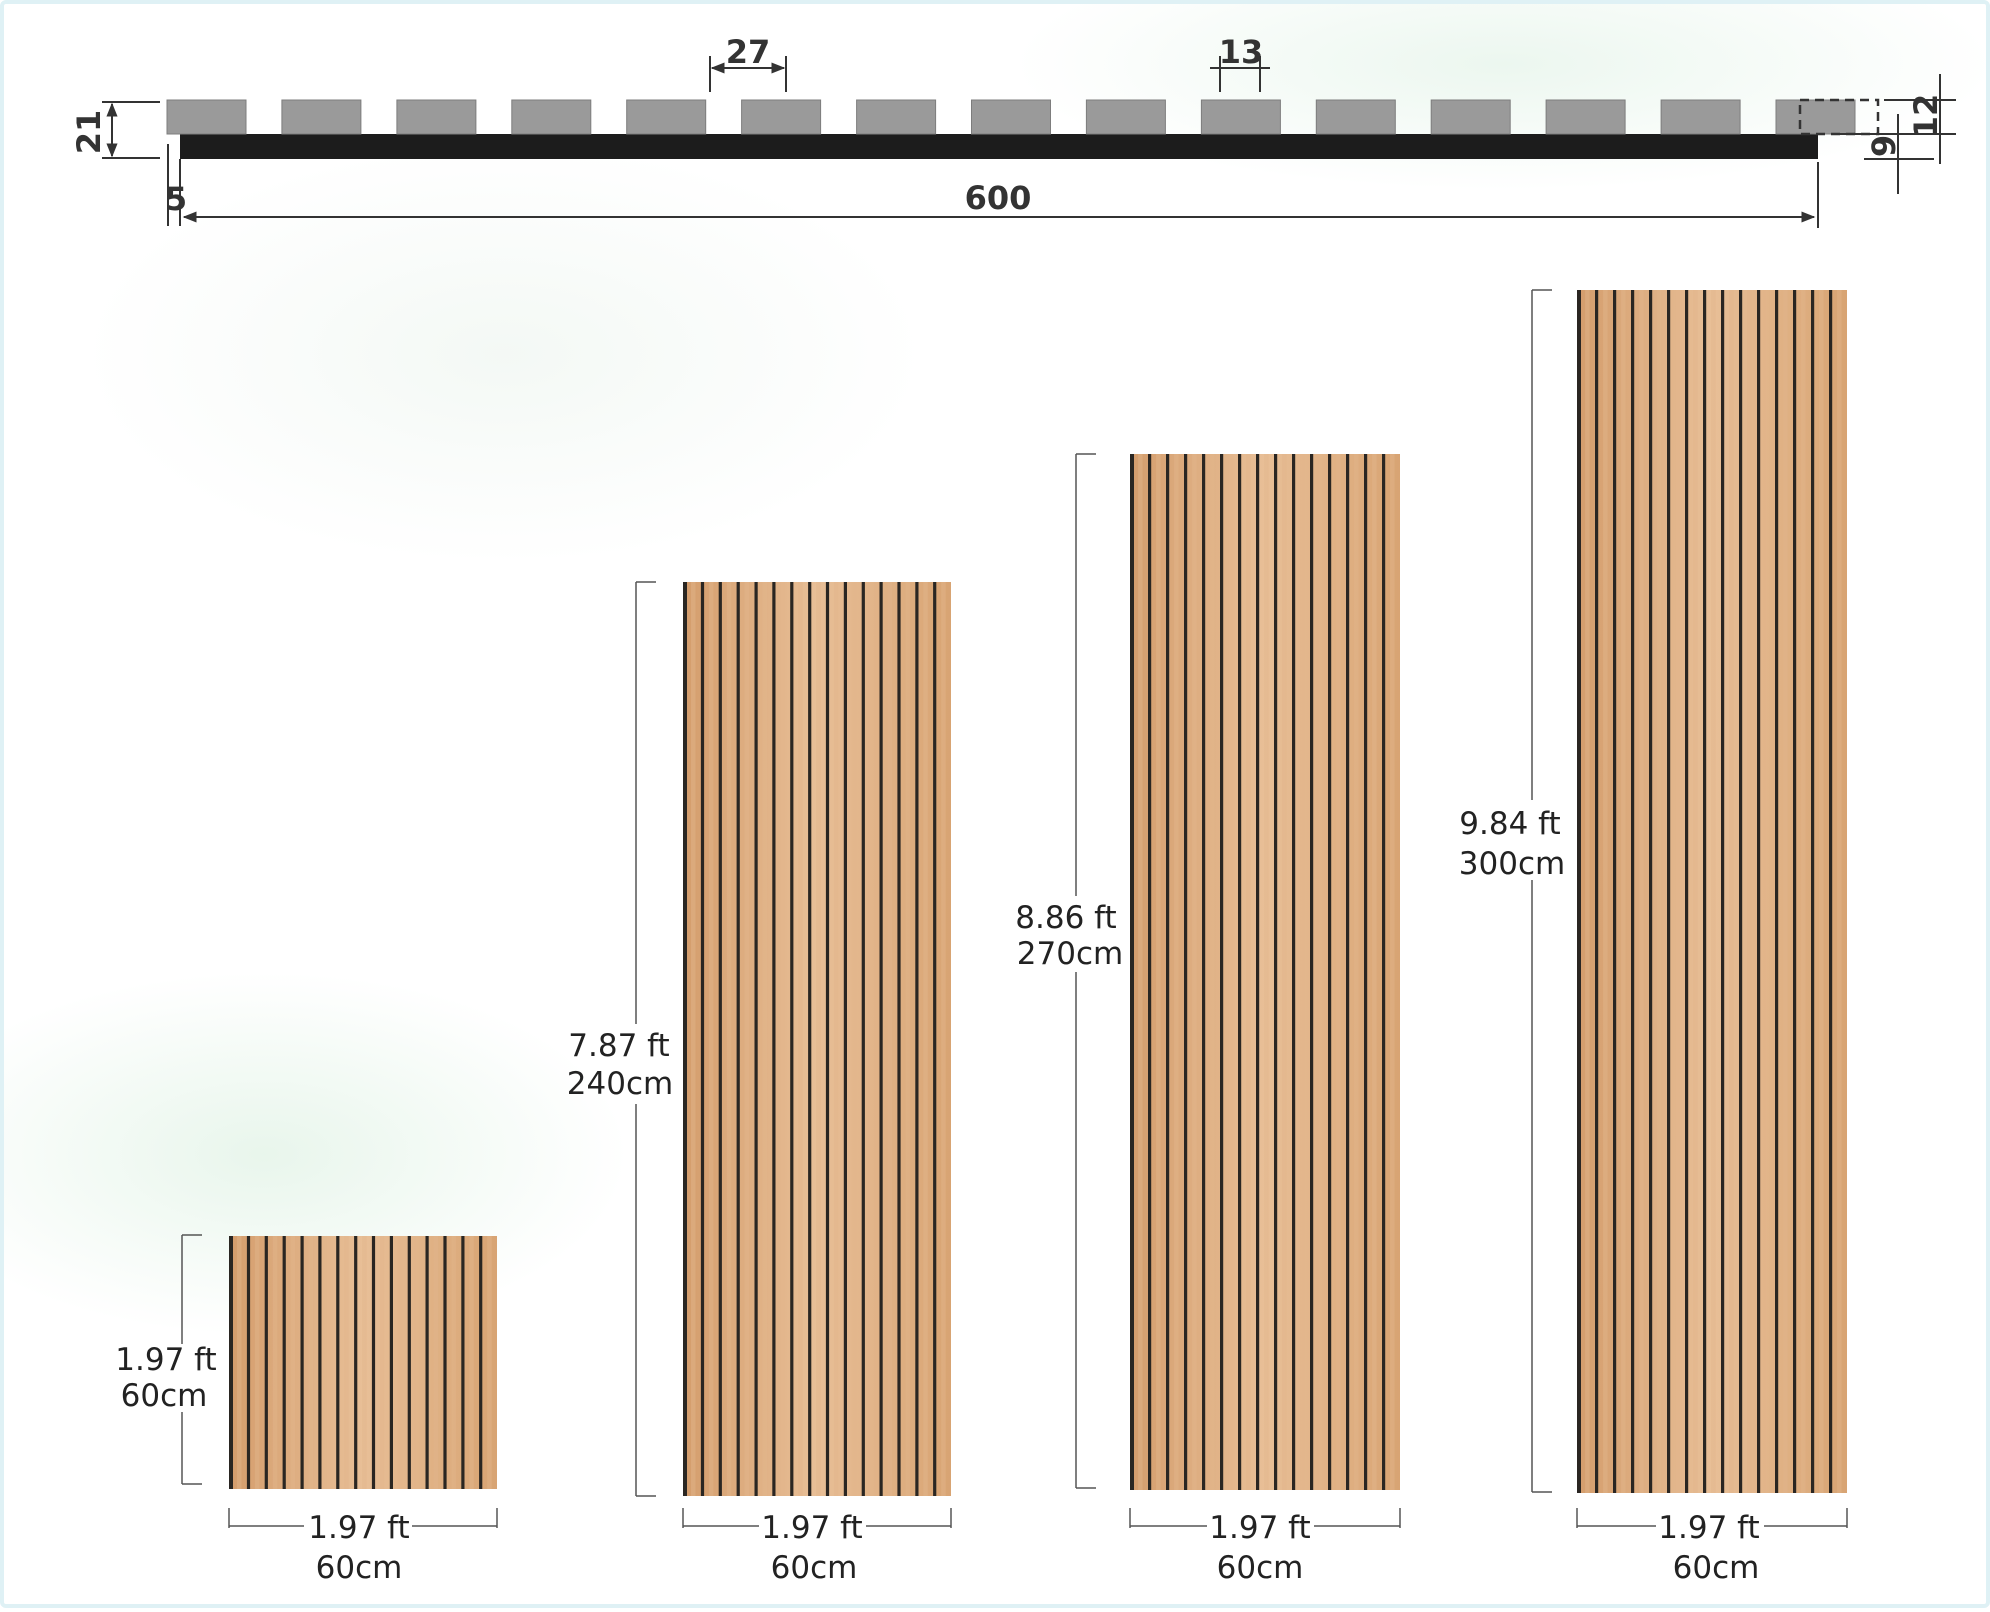  Describe the element at coordinates (811, 1528) in the screenshot. I see `panel-240-width-ft: 1.97 ft` at that location.